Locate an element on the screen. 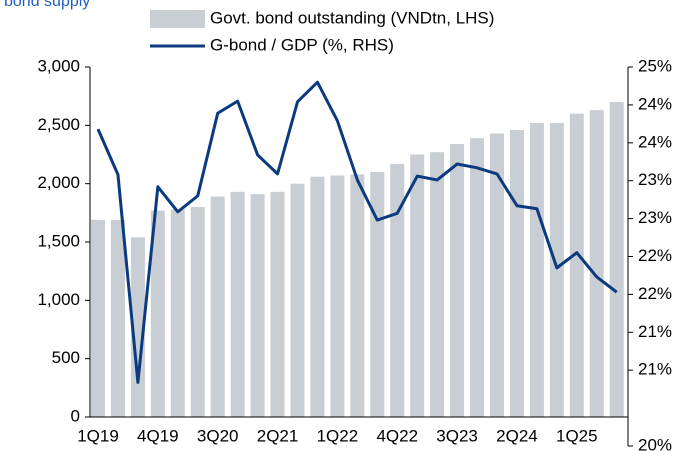  y-tick-label: 2,500 is located at coordinates (58, 124).